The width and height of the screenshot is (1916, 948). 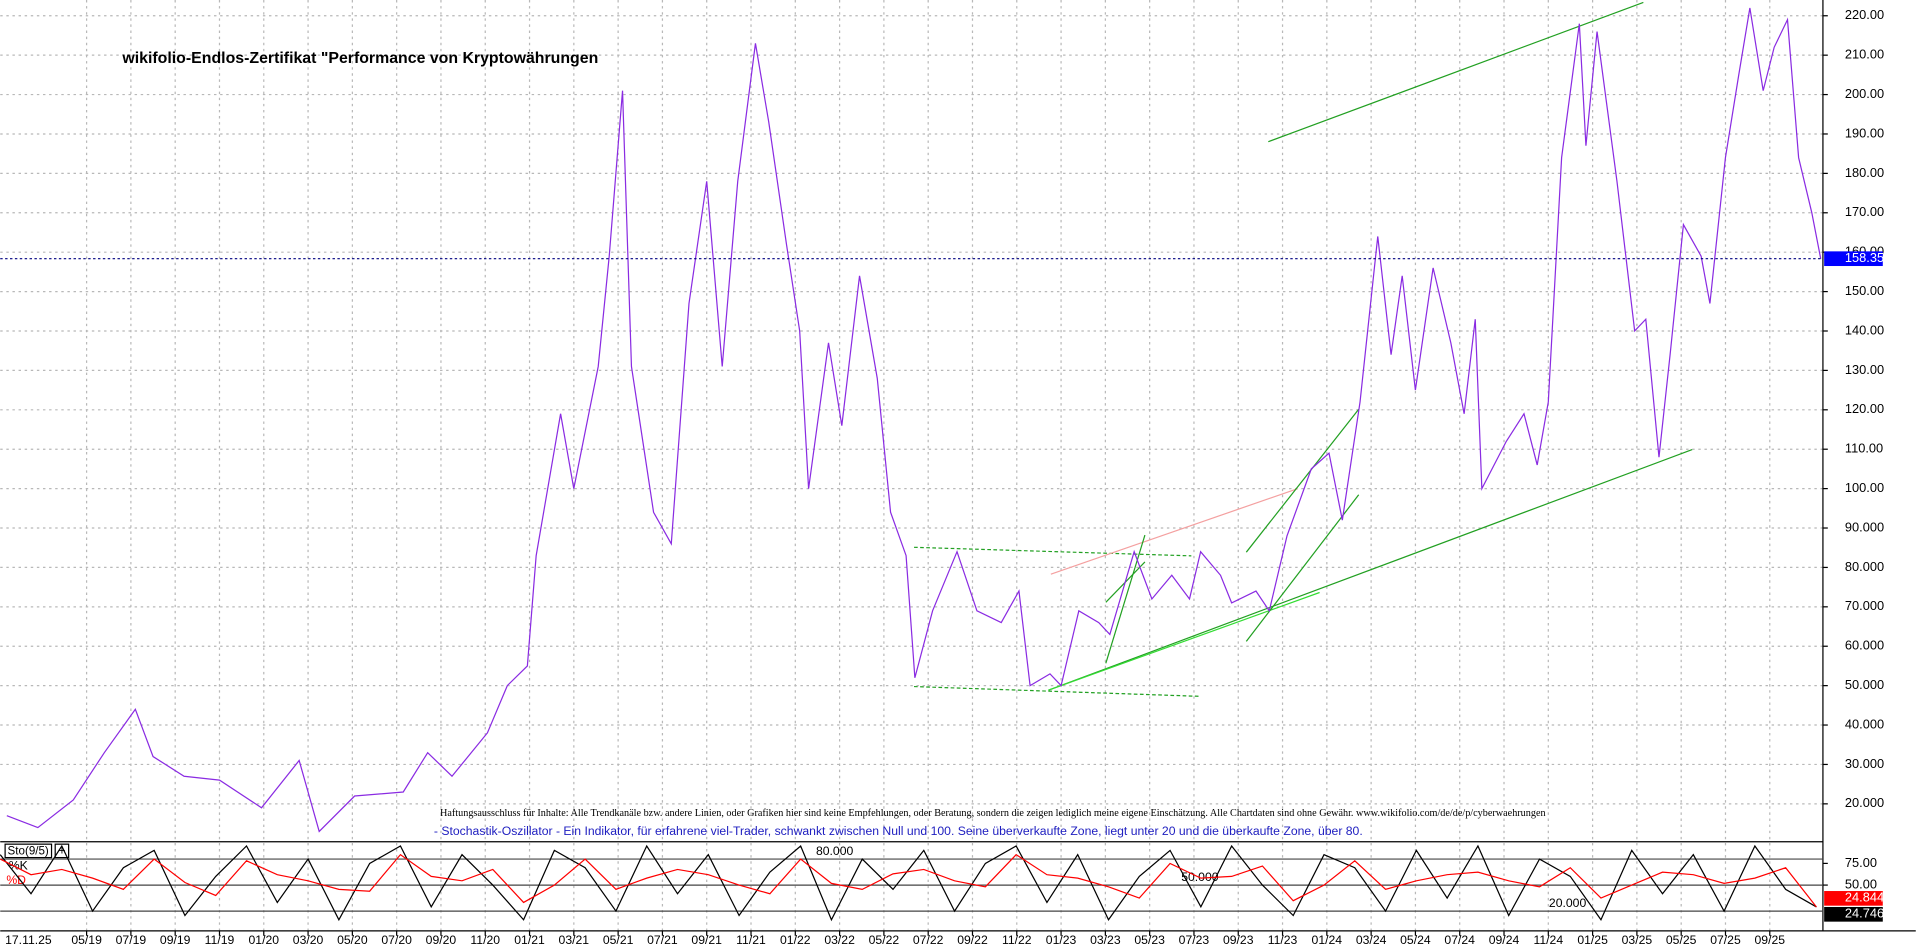 I want to click on x-tick-label: 03/20, so click(x=308, y=940).